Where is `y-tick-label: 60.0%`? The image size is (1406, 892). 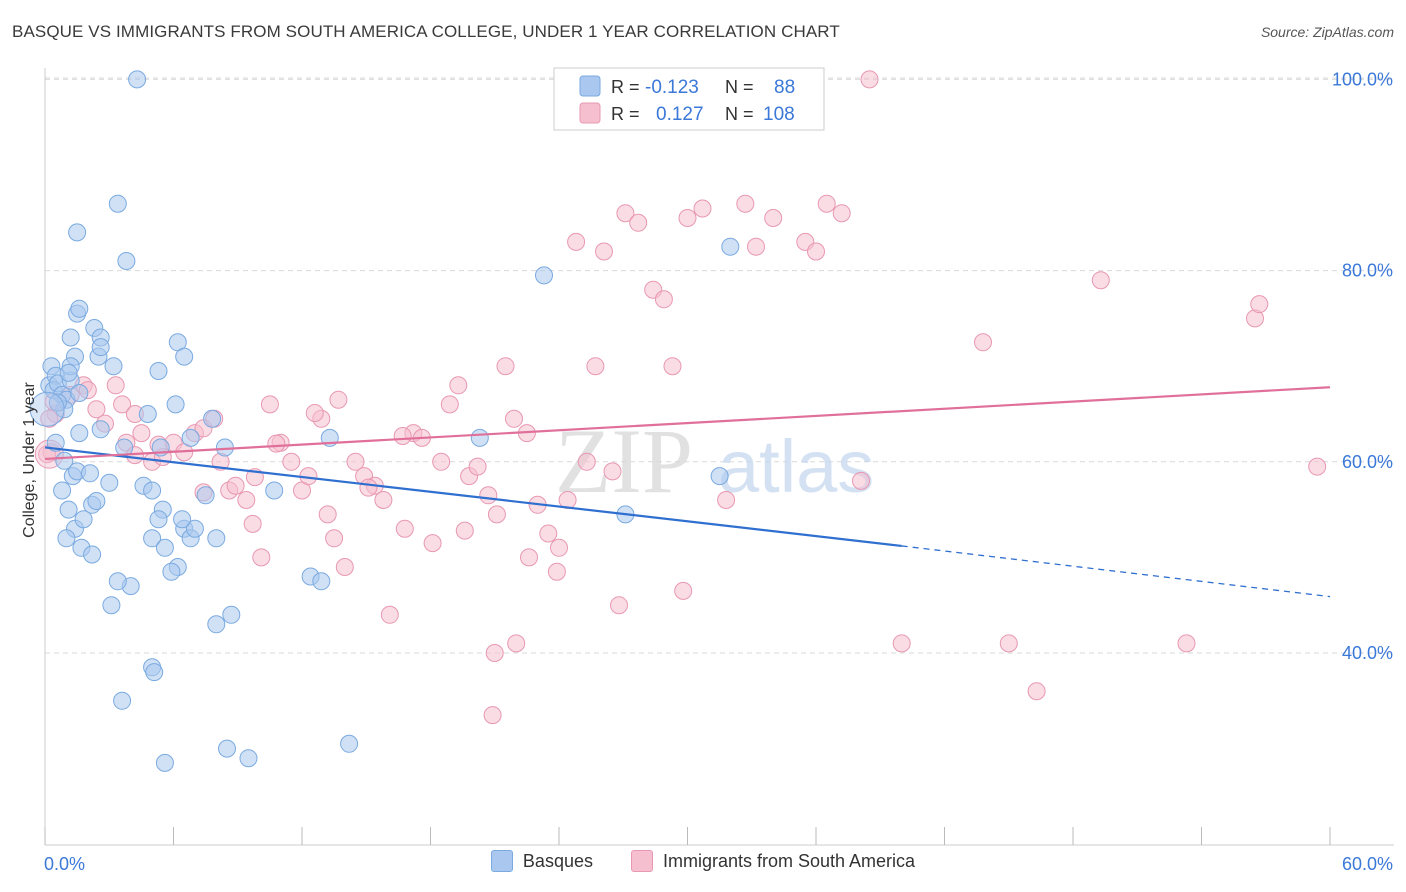
y-tick-label: 60.0% is located at coordinates (1367, 462).